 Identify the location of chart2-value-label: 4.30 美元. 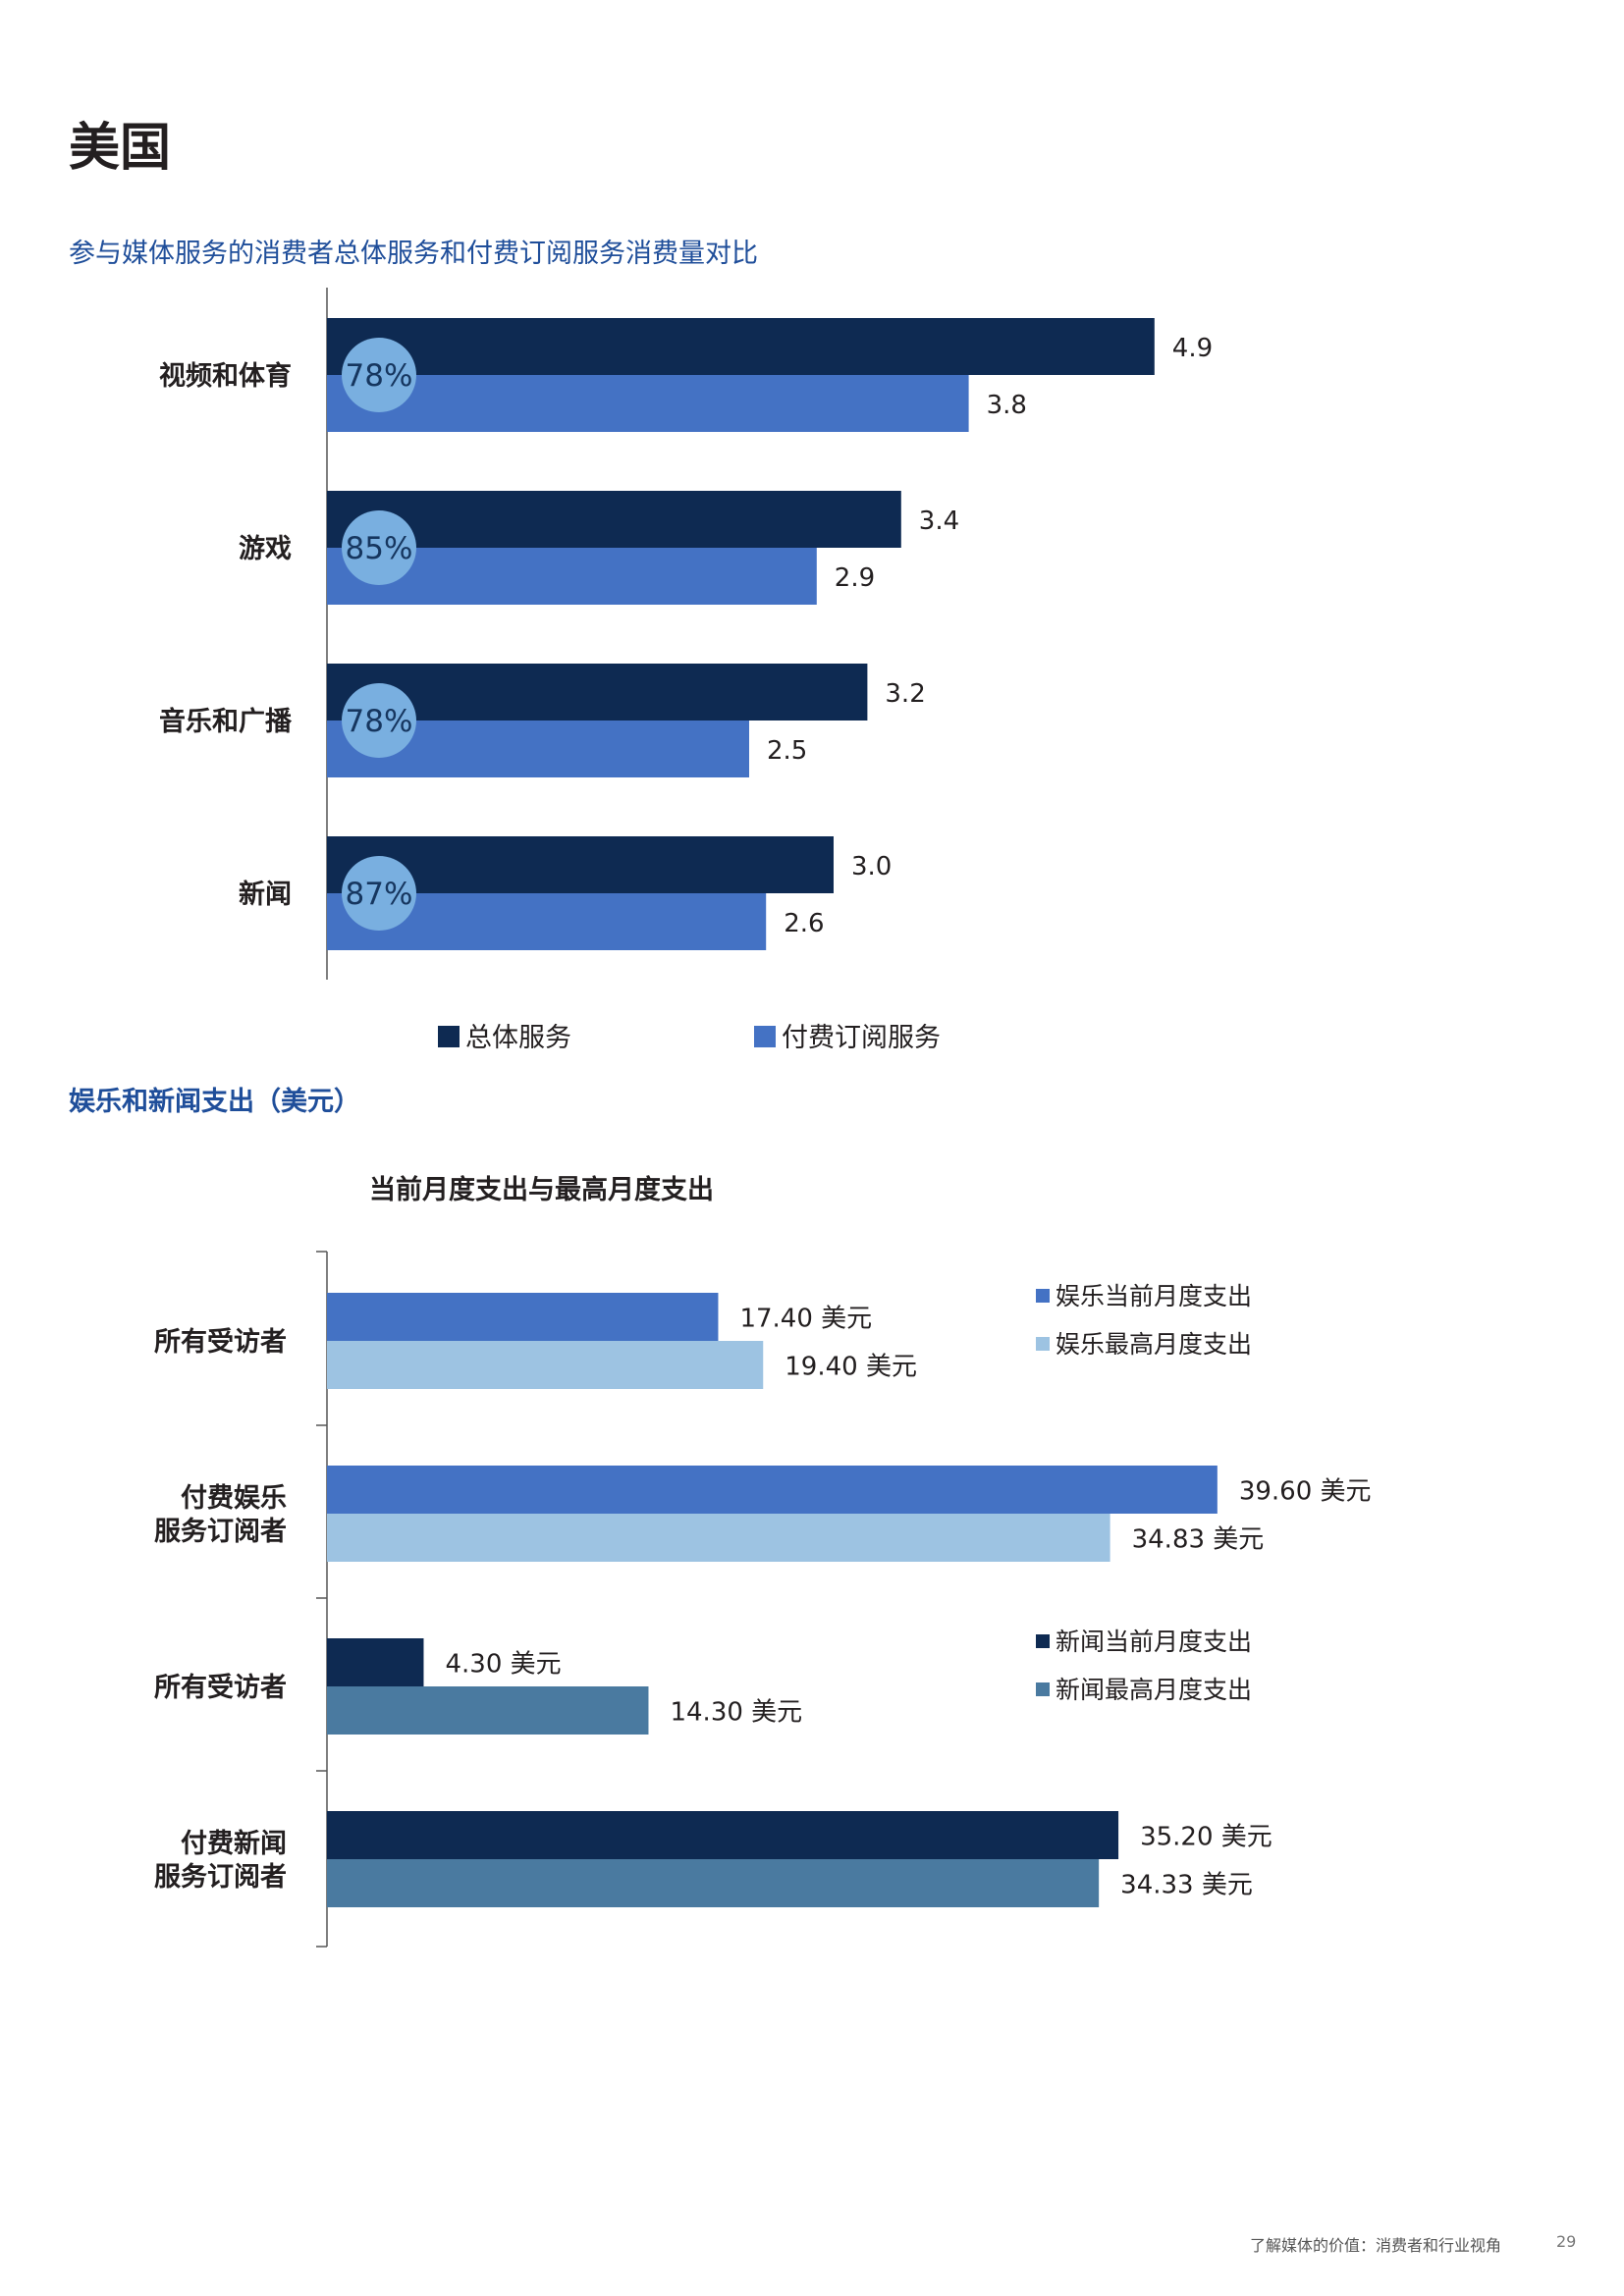
(503, 1665).